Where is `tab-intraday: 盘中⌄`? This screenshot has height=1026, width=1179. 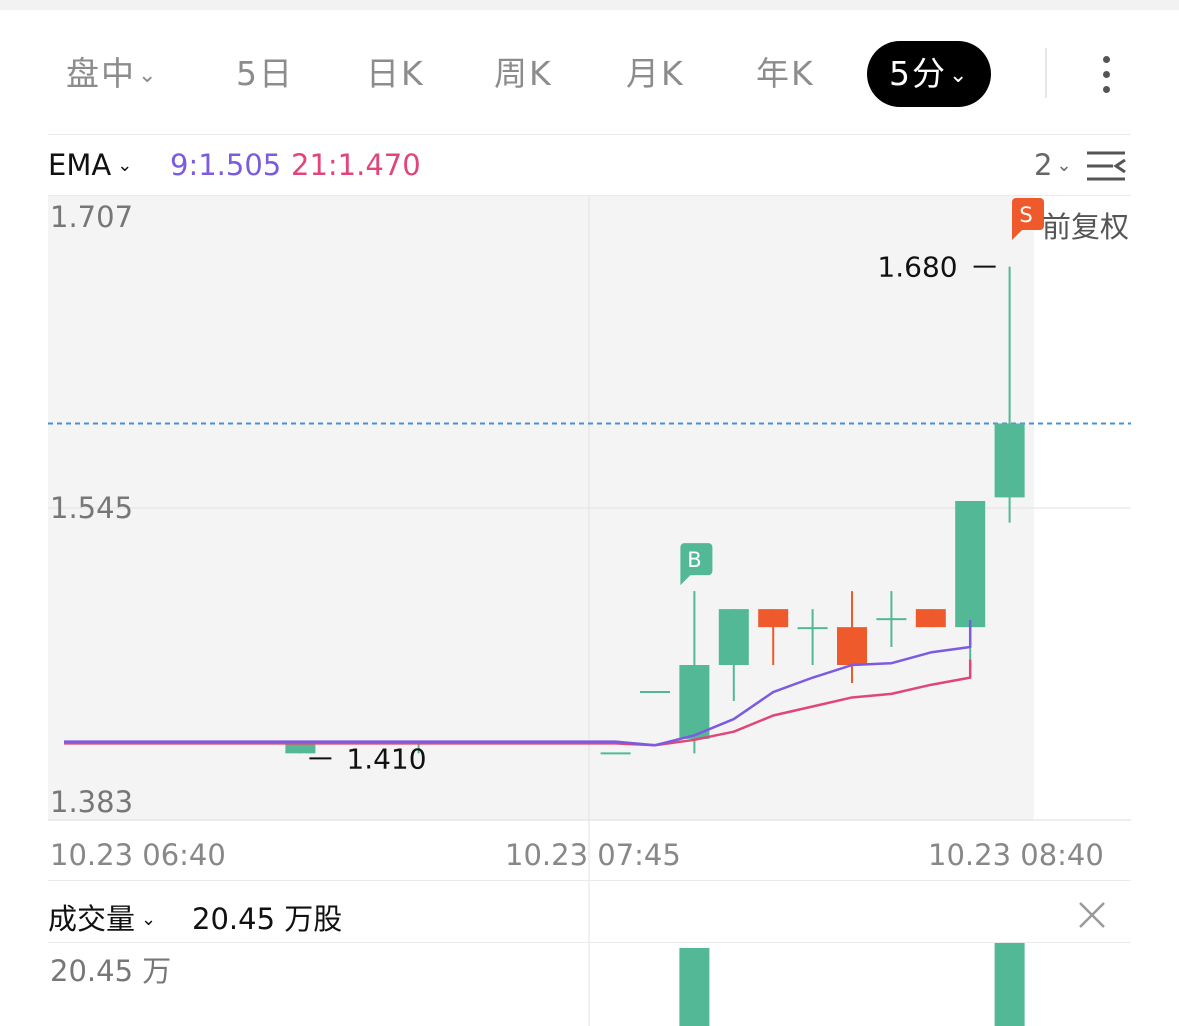 tab-intraday: 盘中⌄ is located at coordinates (112, 74).